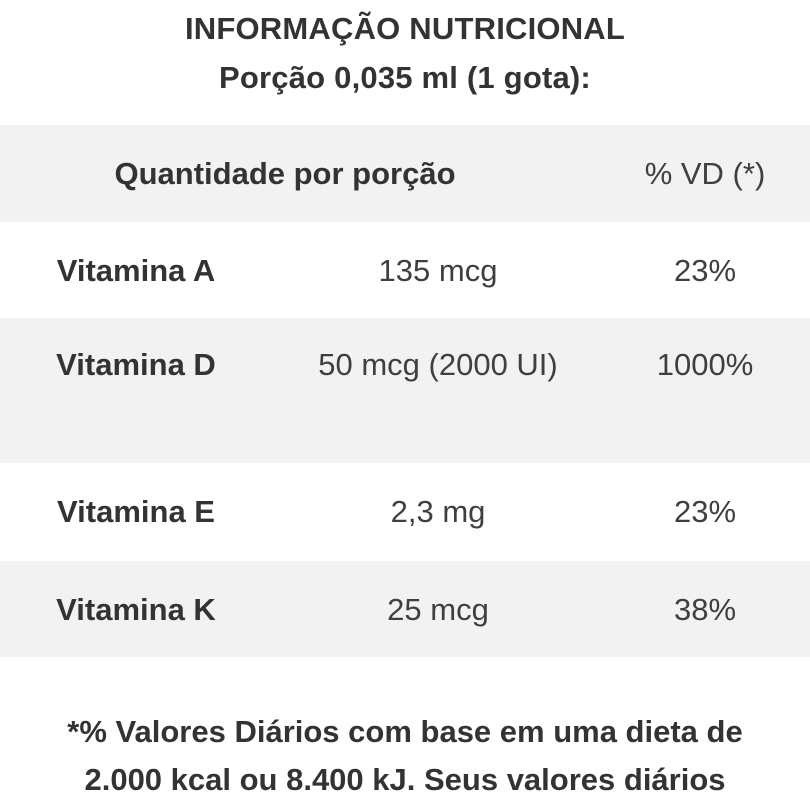 This screenshot has height=804, width=810. Describe the element at coordinates (405, 28) in the screenshot. I see `nutrition-title: INFORMAÇÃO NUTRICIONAL` at that location.